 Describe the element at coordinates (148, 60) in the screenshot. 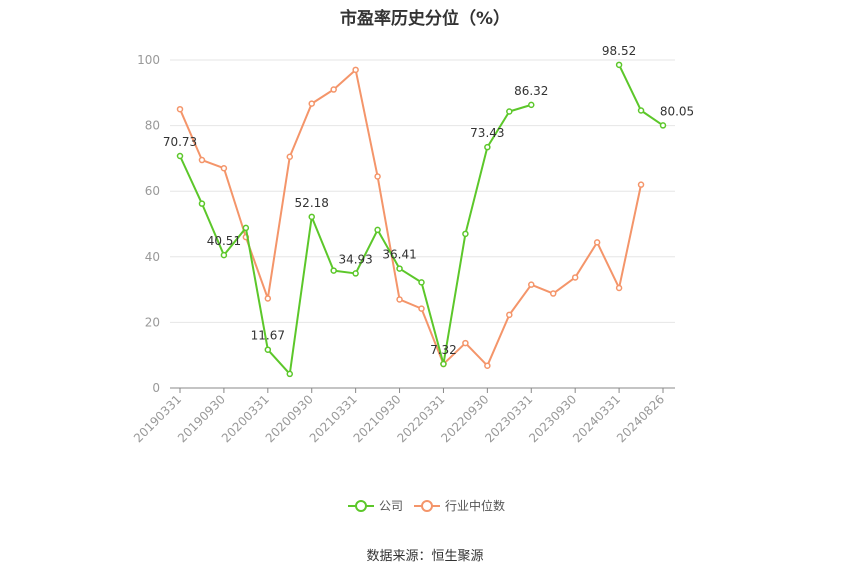

I see `y-tick-label: 100` at that location.